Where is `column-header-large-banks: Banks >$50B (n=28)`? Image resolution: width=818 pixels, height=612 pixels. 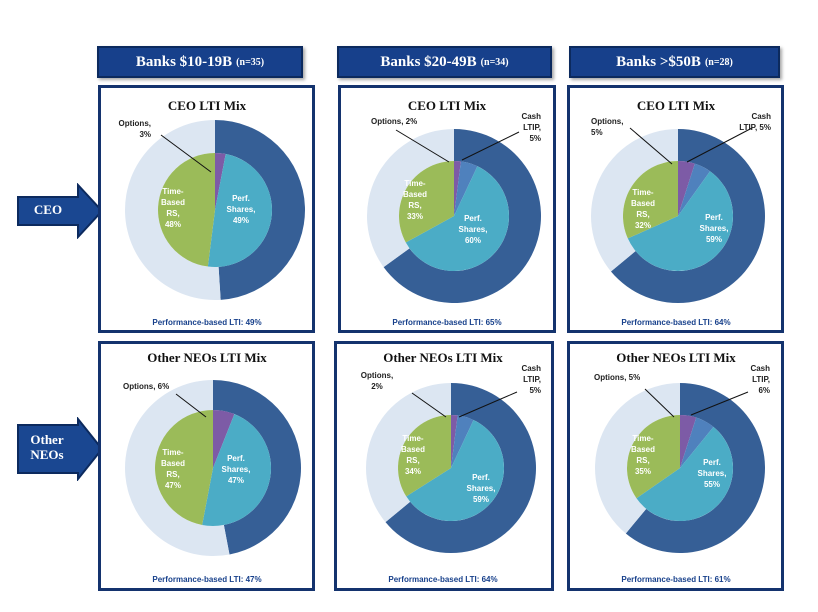
column-header-large-banks: Banks >$50B (n=28) is located at coordinates (674, 62).